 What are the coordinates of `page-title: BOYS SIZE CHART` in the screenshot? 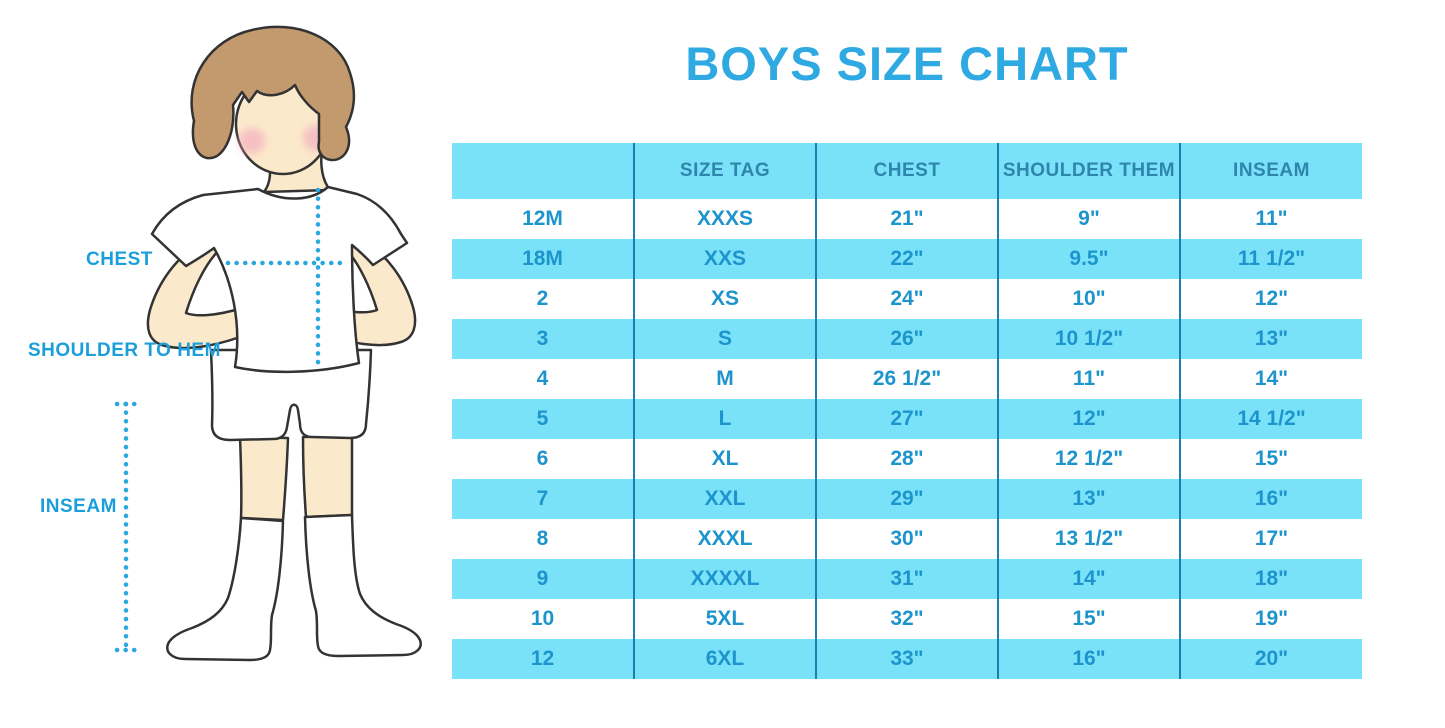 It's located at (907, 63).